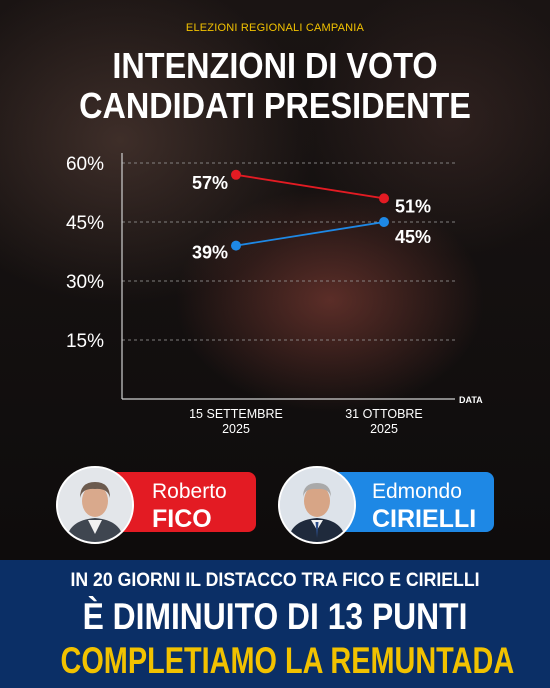 Image resolution: width=550 pixels, height=688 pixels. Describe the element at coordinates (275, 105) in the screenshot. I see `title-line-2: CANDIDATI PRESIDENTE` at that location.